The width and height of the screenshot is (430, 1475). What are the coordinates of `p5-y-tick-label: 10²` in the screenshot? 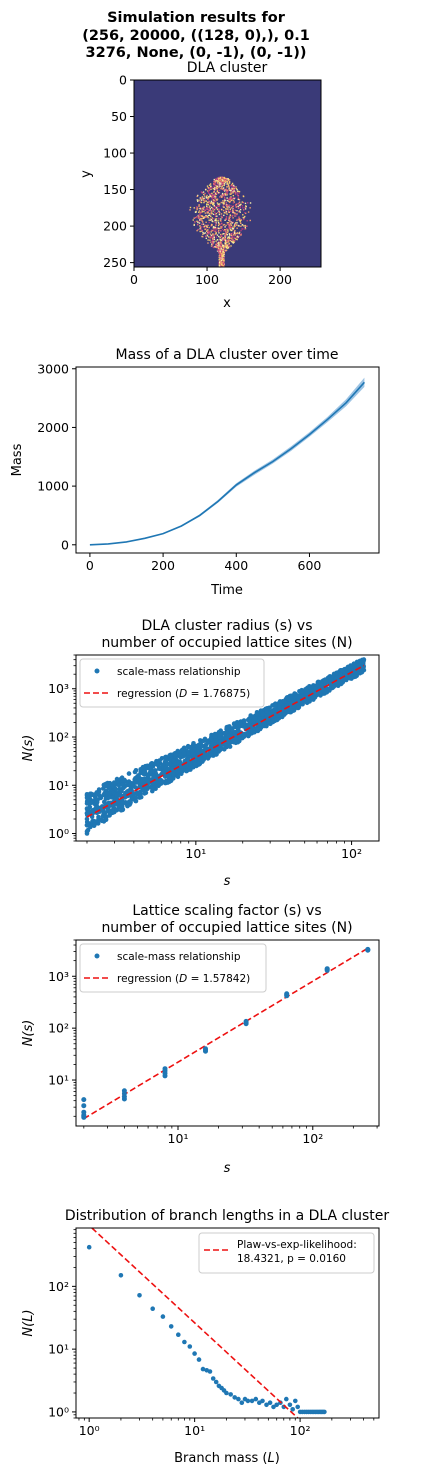 It's located at (58, 1286).